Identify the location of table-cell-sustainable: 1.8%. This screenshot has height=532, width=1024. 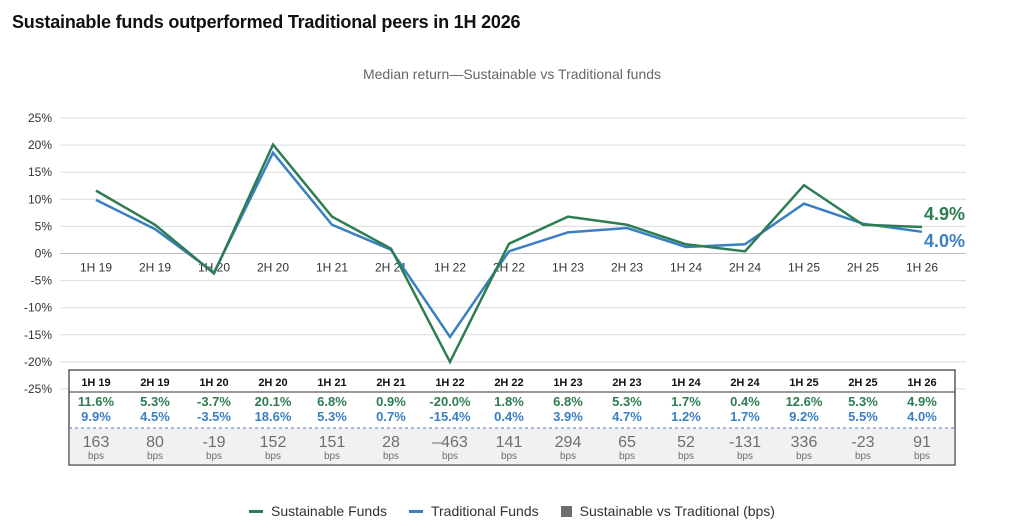
(509, 401).